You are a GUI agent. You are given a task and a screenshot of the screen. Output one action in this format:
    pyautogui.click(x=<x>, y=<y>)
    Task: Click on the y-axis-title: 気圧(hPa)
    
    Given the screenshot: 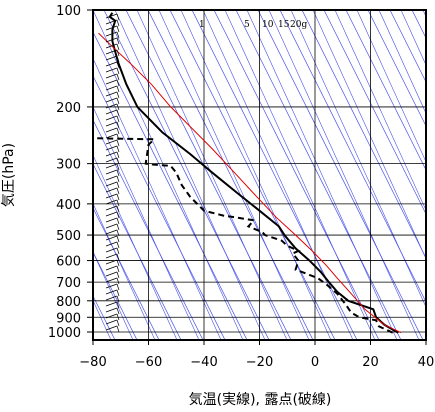 What is the action you would take?
    pyautogui.click(x=9, y=175)
    